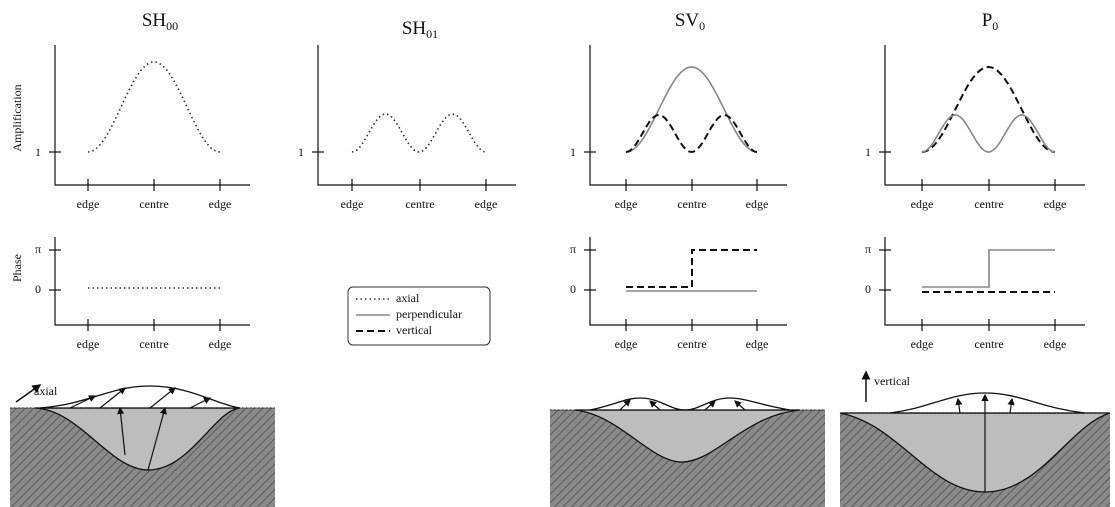 The image size is (1115, 507). I want to click on title-sub: 01, so click(432, 34).